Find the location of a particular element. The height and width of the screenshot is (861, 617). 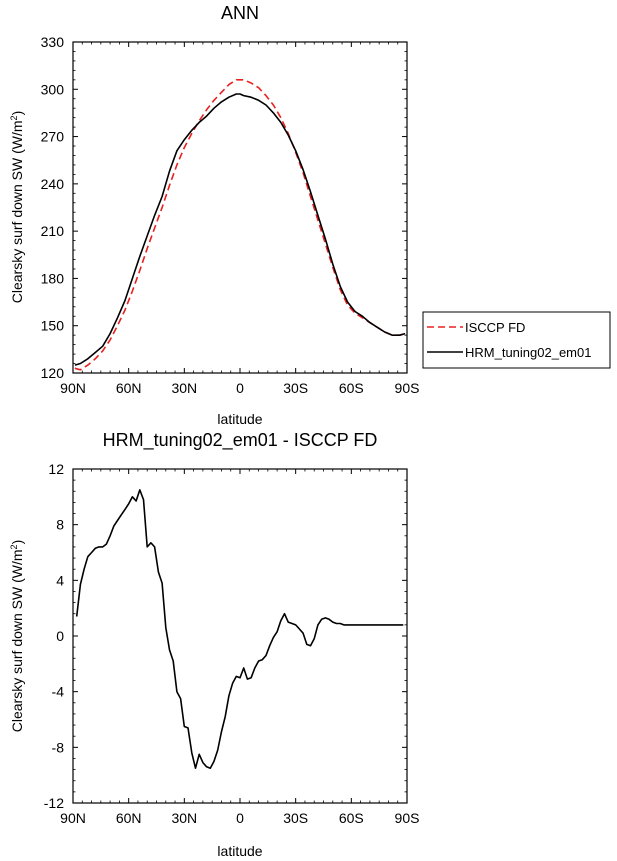

top-x-tick-label: 0 is located at coordinates (240, 388).